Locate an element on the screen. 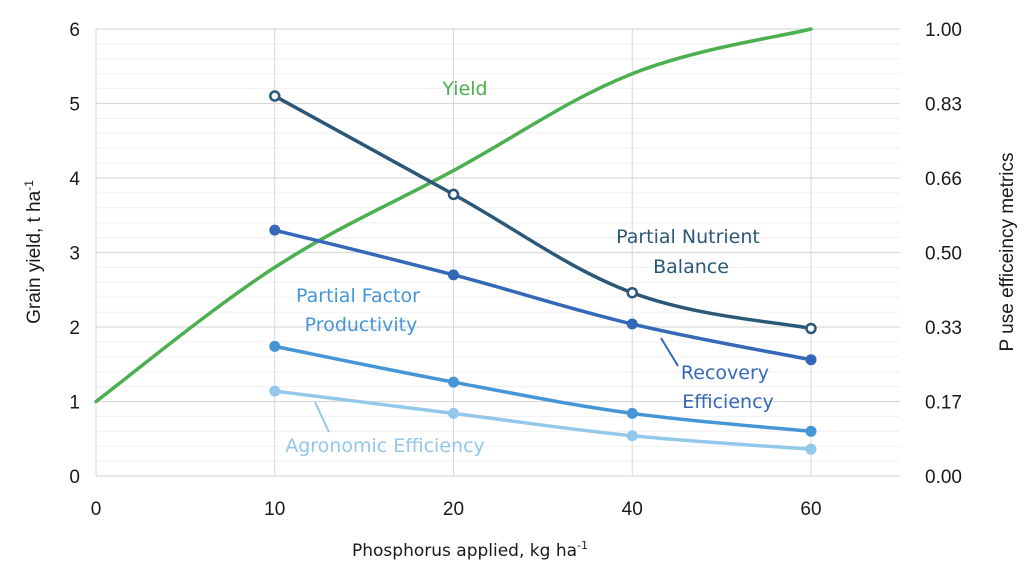  y-left-axis-title: Grain yield, t ha-1 is located at coordinates (33, 252).